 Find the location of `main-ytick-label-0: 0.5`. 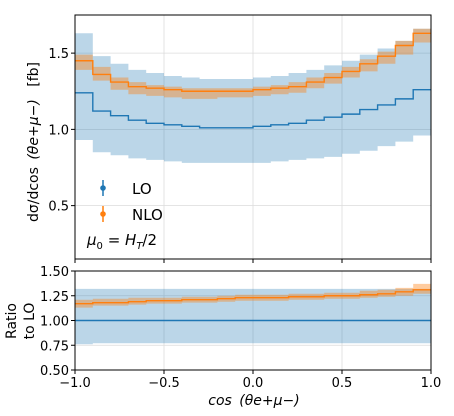

main-ytick-label-0: 0.5 is located at coordinates (58, 207).